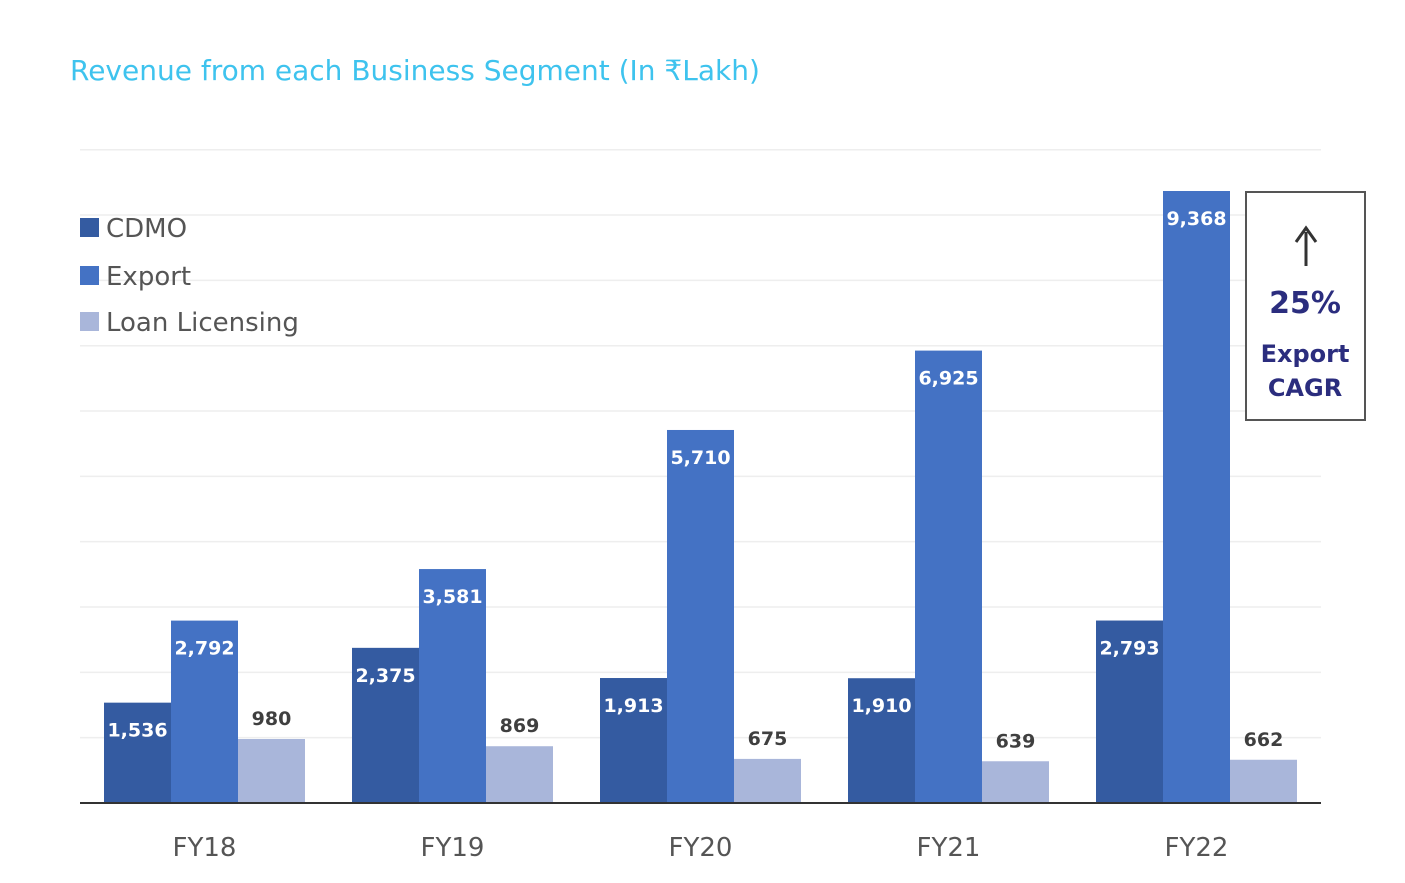  What do you see at coordinates (1129, 711) in the screenshot?
I see `bar-cdmo-fy22` at bounding box center [1129, 711].